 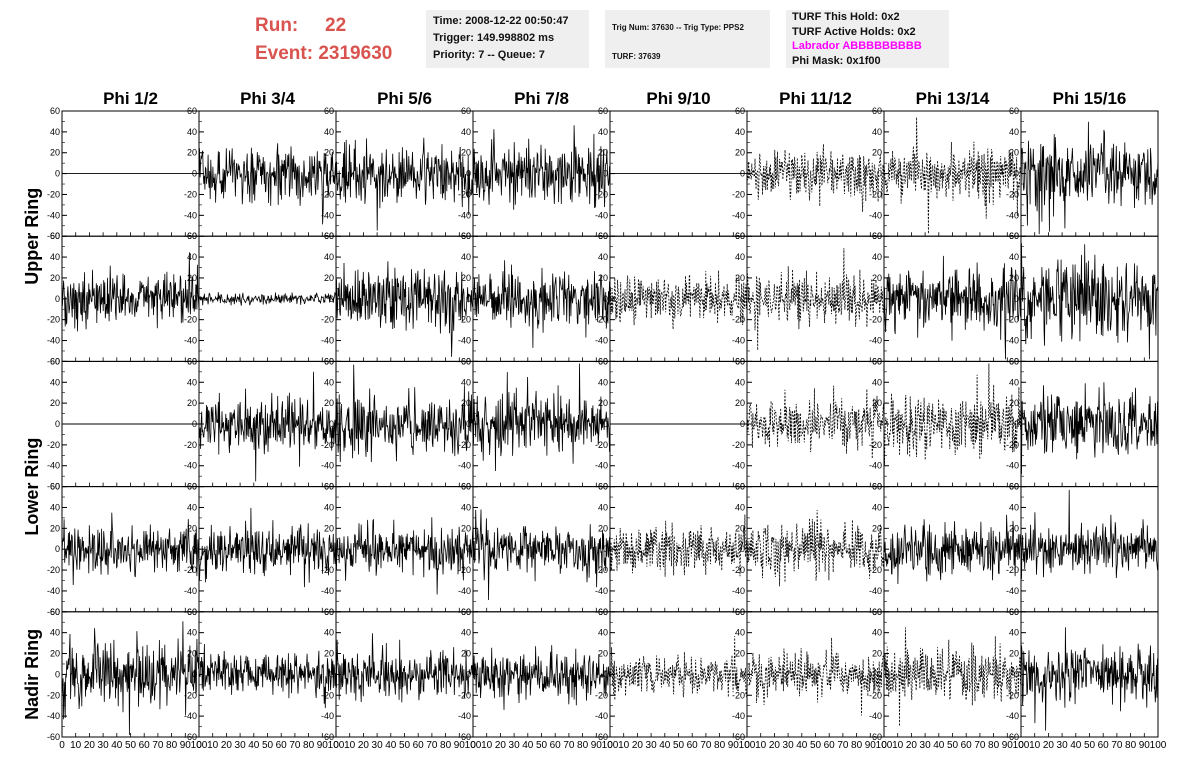 What do you see at coordinates (836, 60) in the screenshot?
I see `phi-mask-text: Phi Mask: 0x1f00` at bounding box center [836, 60].